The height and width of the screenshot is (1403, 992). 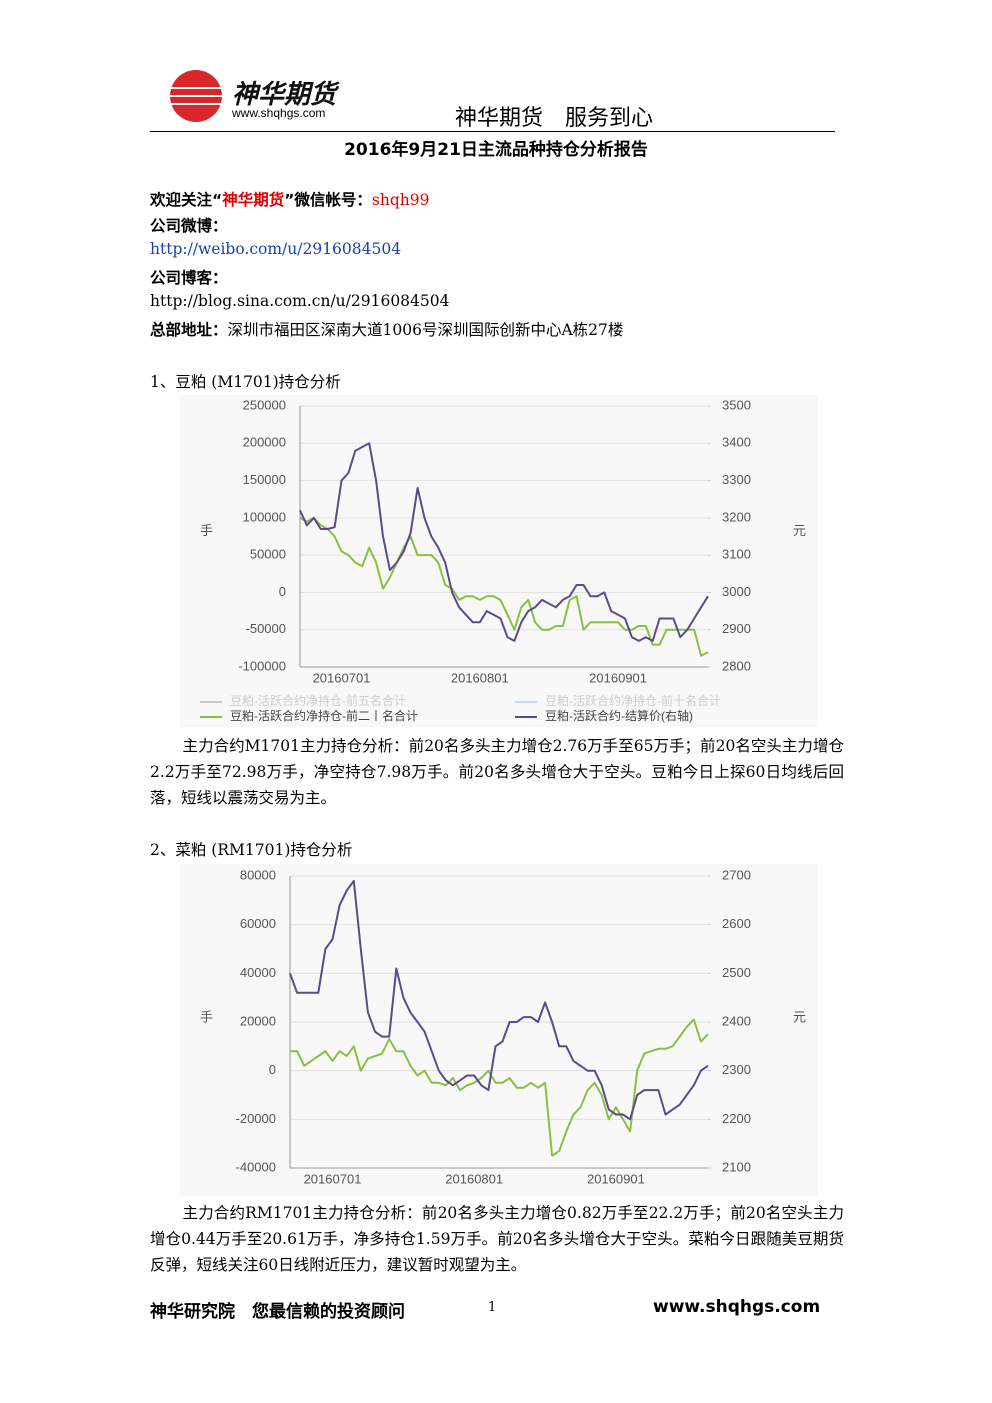 I want to click on header-rule, so click(x=492, y=131).